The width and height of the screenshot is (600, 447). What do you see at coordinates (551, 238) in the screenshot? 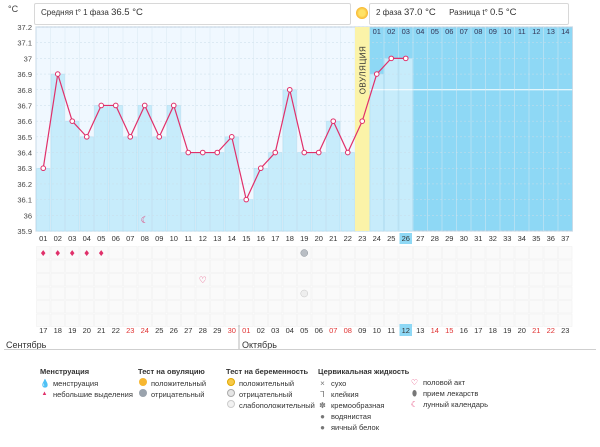
I see `cycle-day-label: 36` at bounding box center [551, 238].